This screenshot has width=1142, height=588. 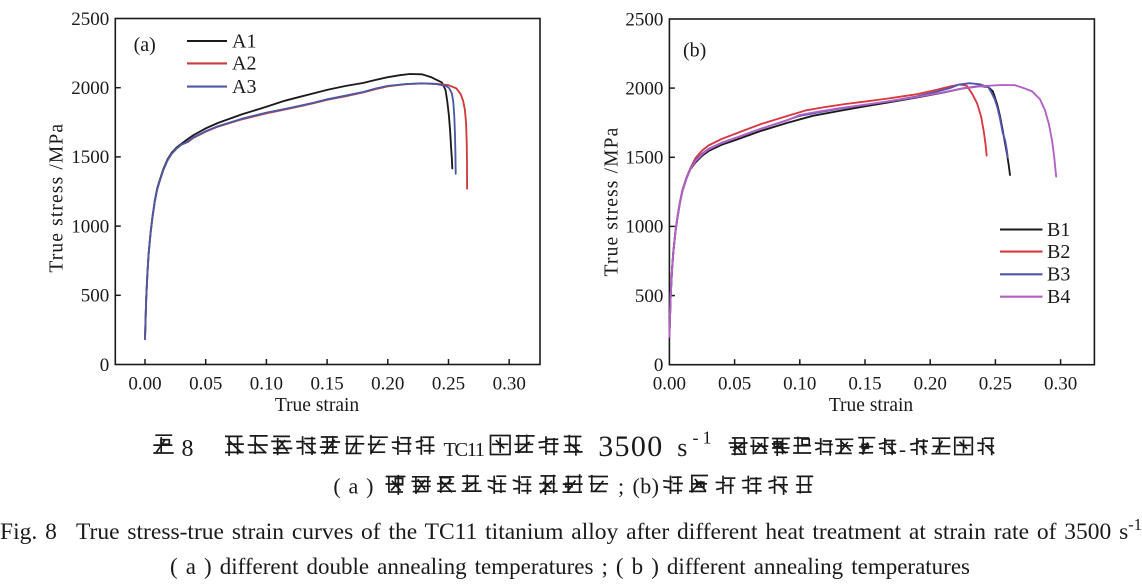 What do you see at coordinates (1058, 275) in the screenshot?
I see `svg-text: B3` at bounding box center [1058, 275].